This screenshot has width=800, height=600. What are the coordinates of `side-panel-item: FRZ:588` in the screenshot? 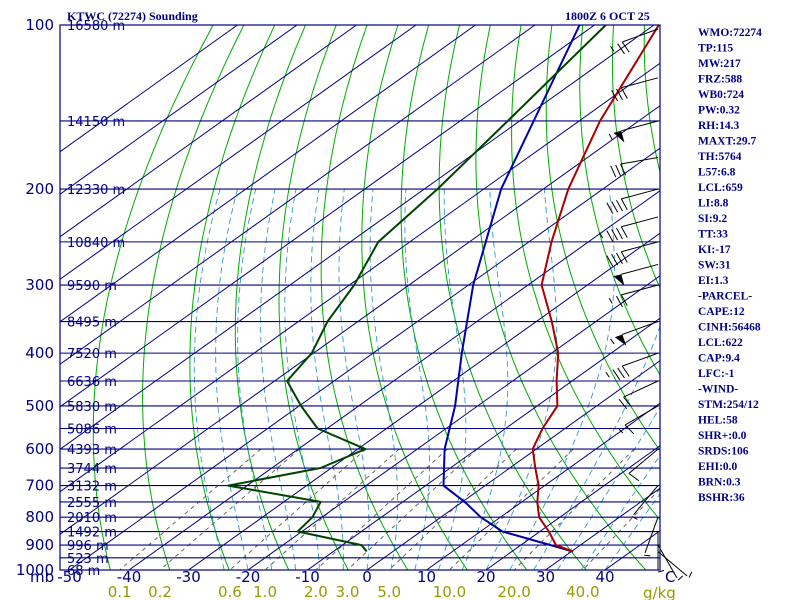 It's located at (720, 80).